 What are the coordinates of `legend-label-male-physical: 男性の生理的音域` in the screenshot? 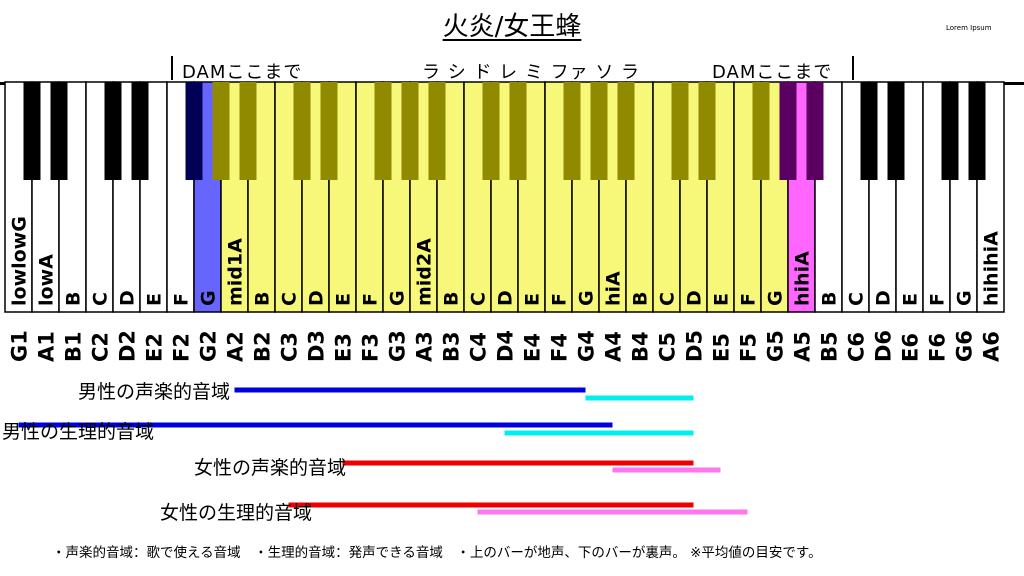 It's located at (78, 432).